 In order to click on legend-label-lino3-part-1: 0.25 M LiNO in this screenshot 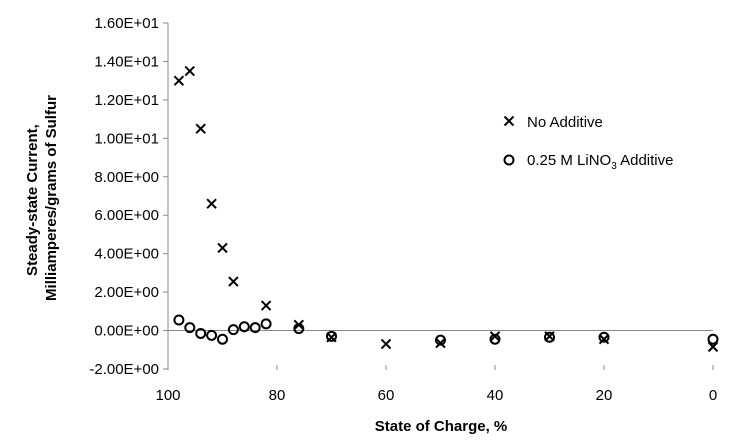, I will do `click(569, 160)`.